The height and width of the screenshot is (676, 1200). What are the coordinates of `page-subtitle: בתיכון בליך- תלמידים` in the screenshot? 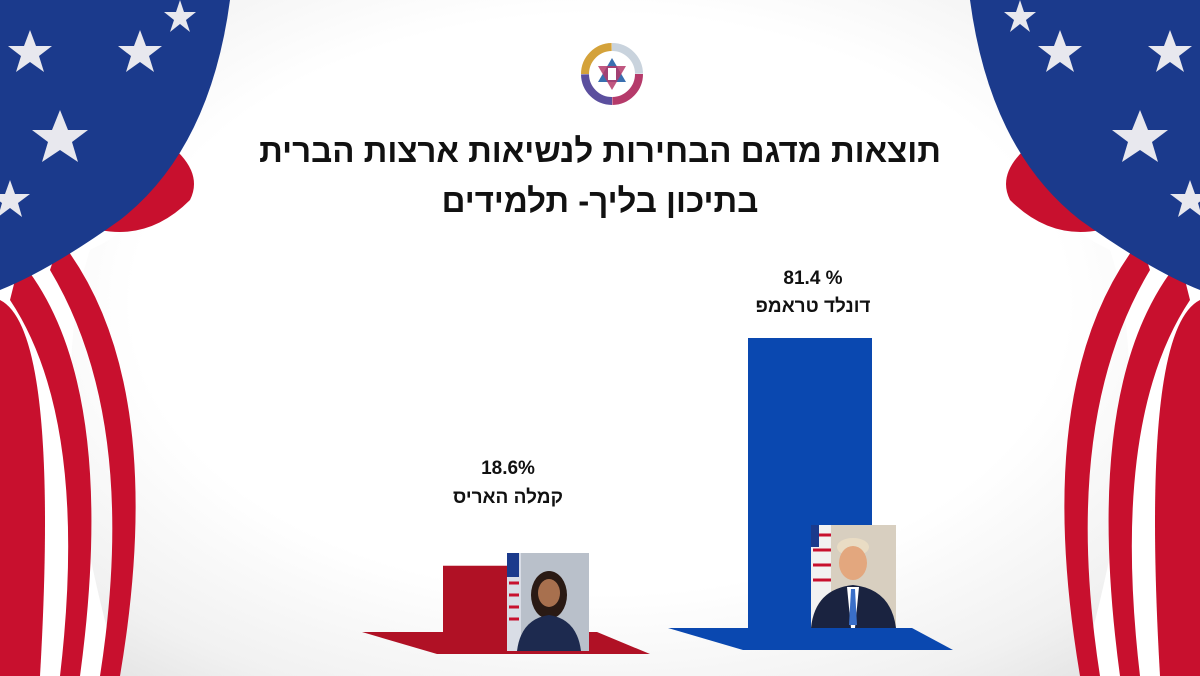 It's located at (600, 200).